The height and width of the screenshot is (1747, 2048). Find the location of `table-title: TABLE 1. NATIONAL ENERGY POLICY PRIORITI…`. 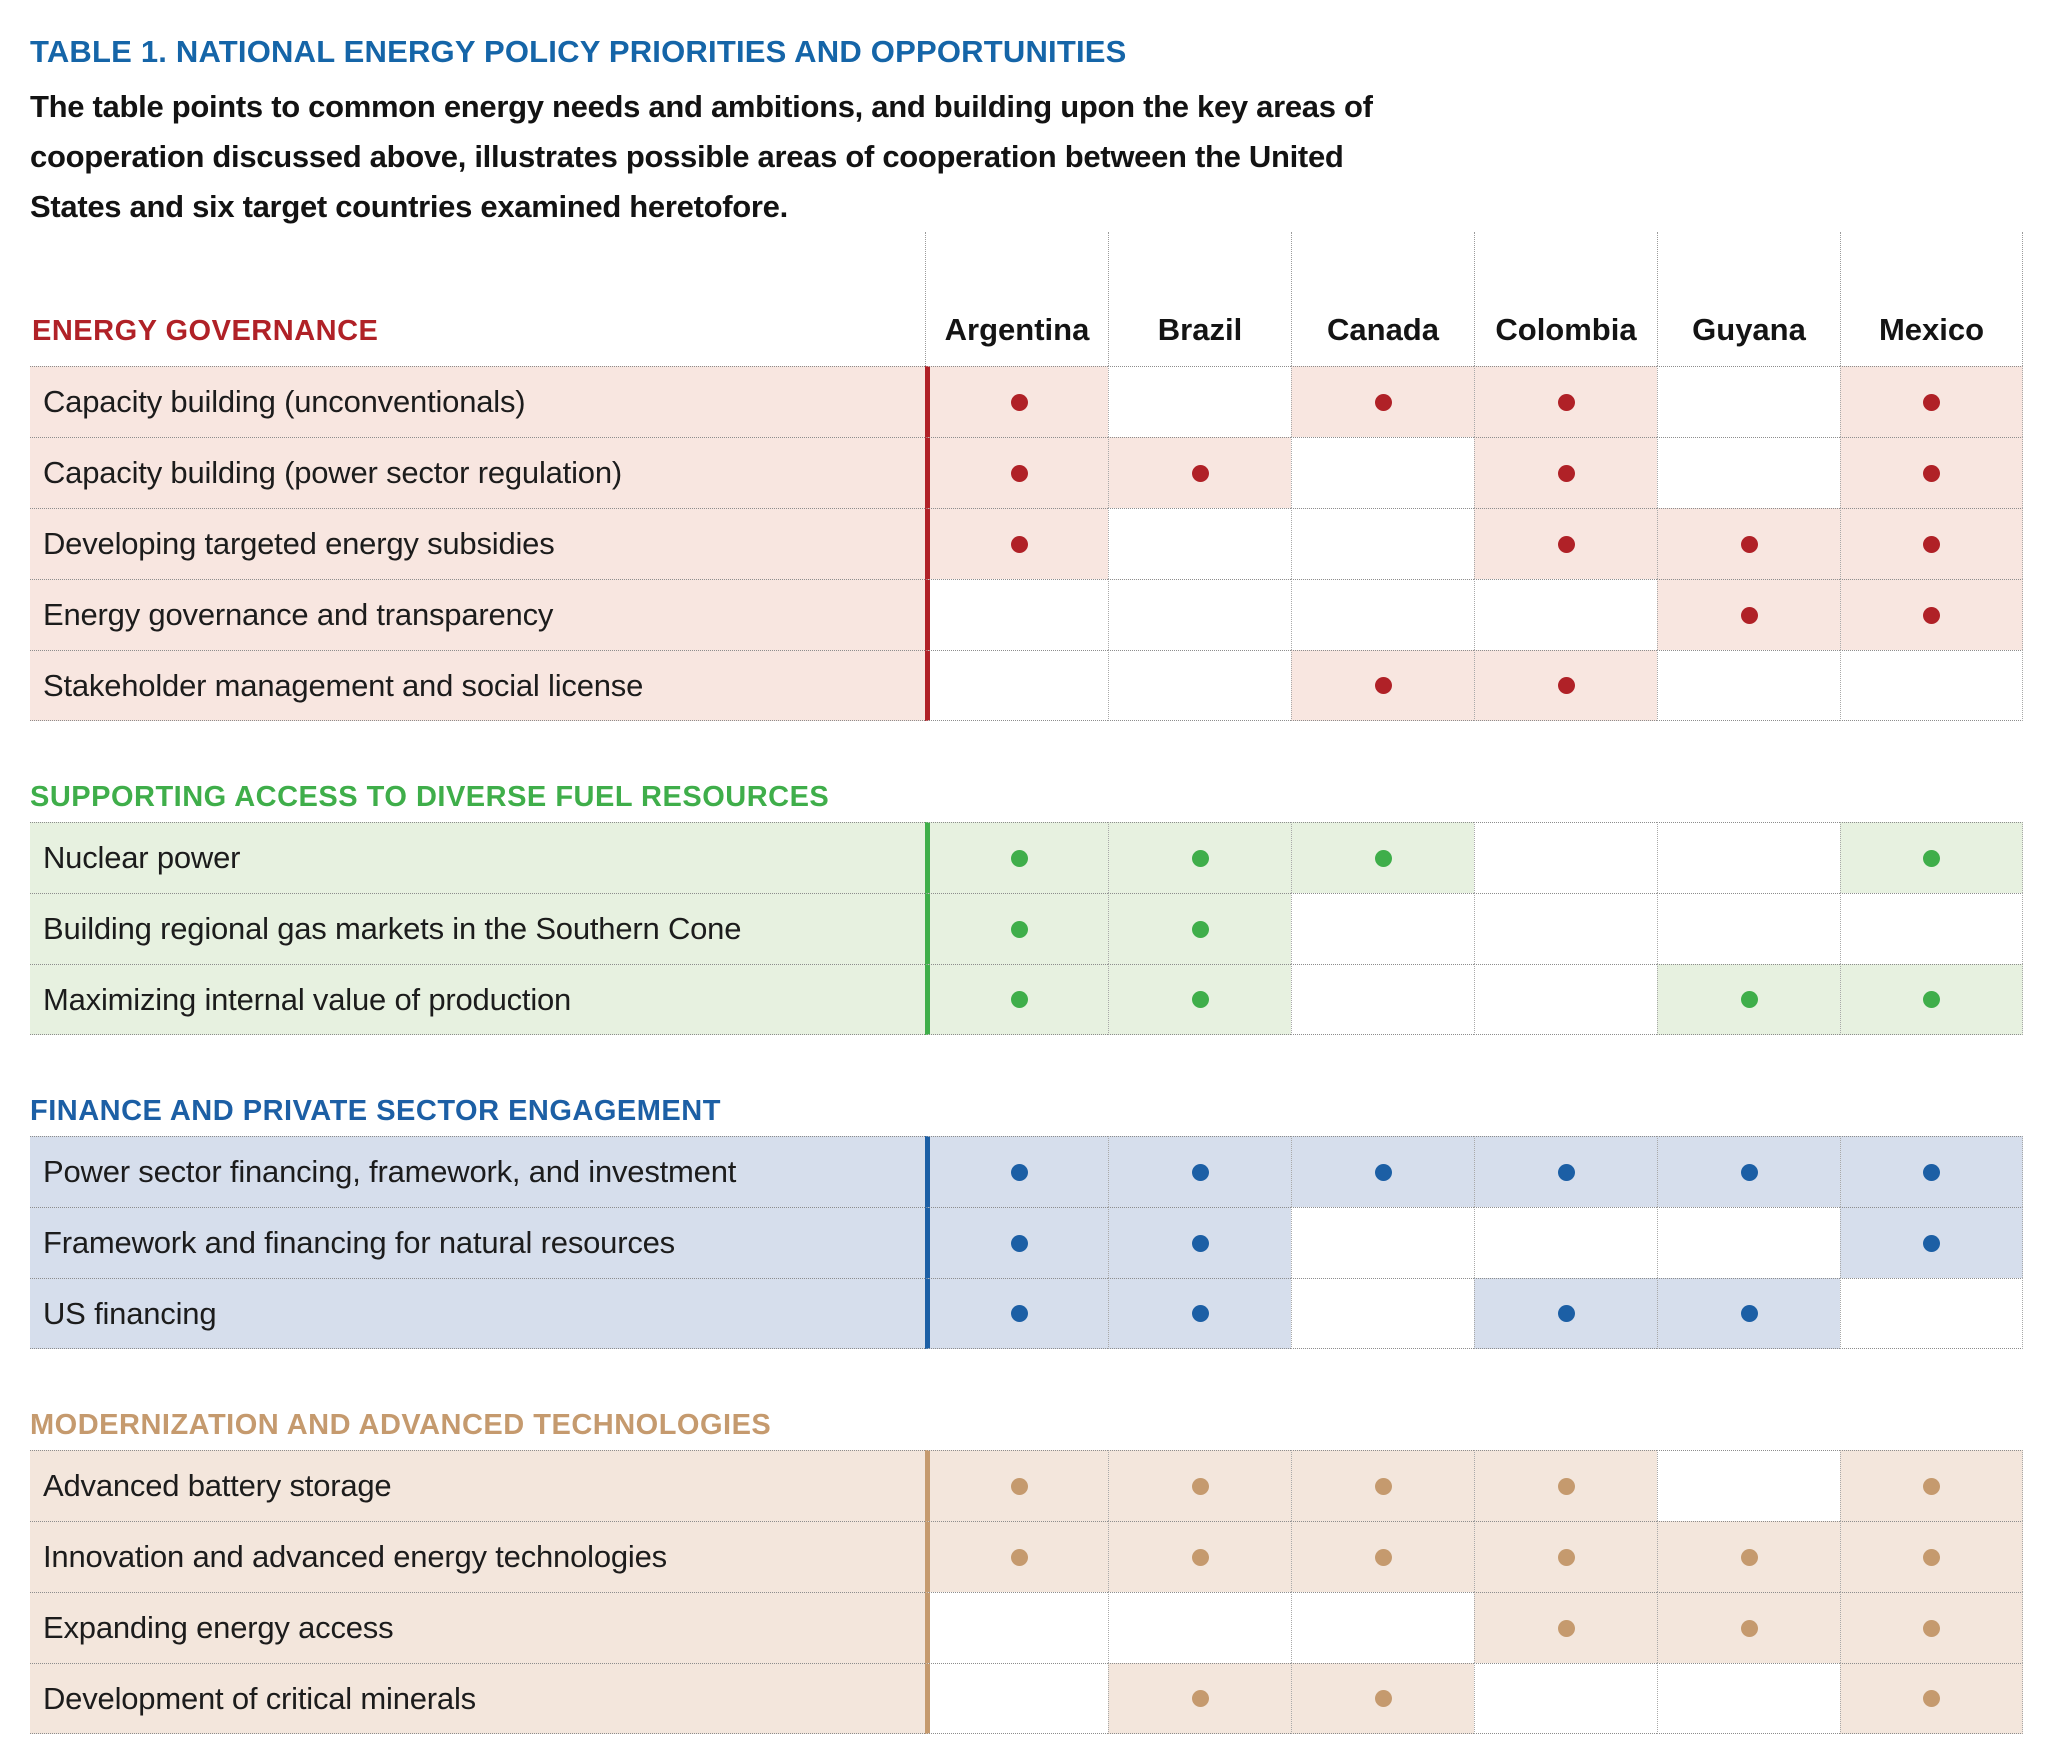

table-title: TABLE 1. NATIONAL ENERGY POLICY PRIORITI… is located at coordinates (578, 51).